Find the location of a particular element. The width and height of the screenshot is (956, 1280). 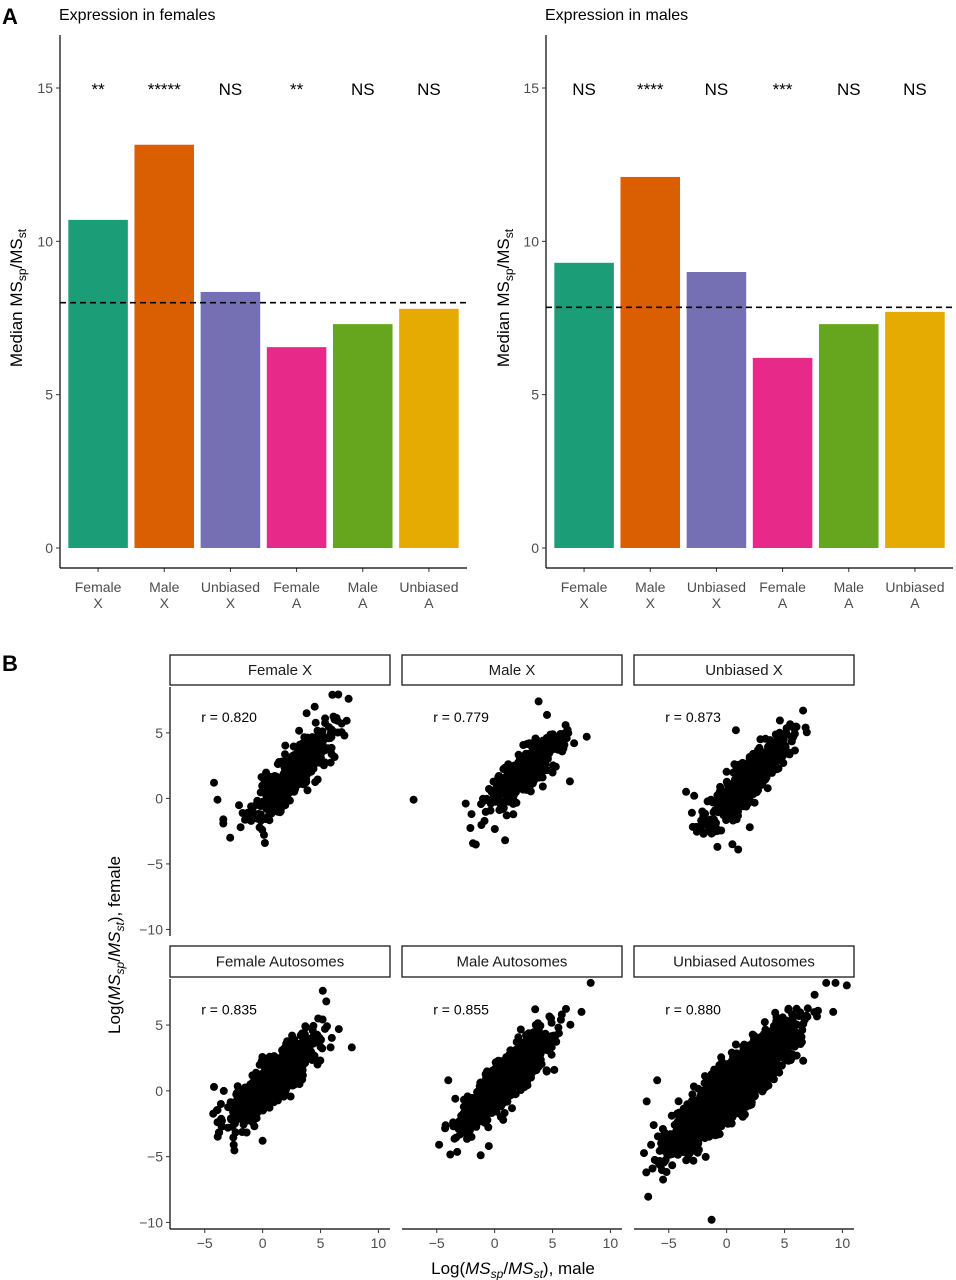

category-tick-label: Male is located at coordinates (363, 587).